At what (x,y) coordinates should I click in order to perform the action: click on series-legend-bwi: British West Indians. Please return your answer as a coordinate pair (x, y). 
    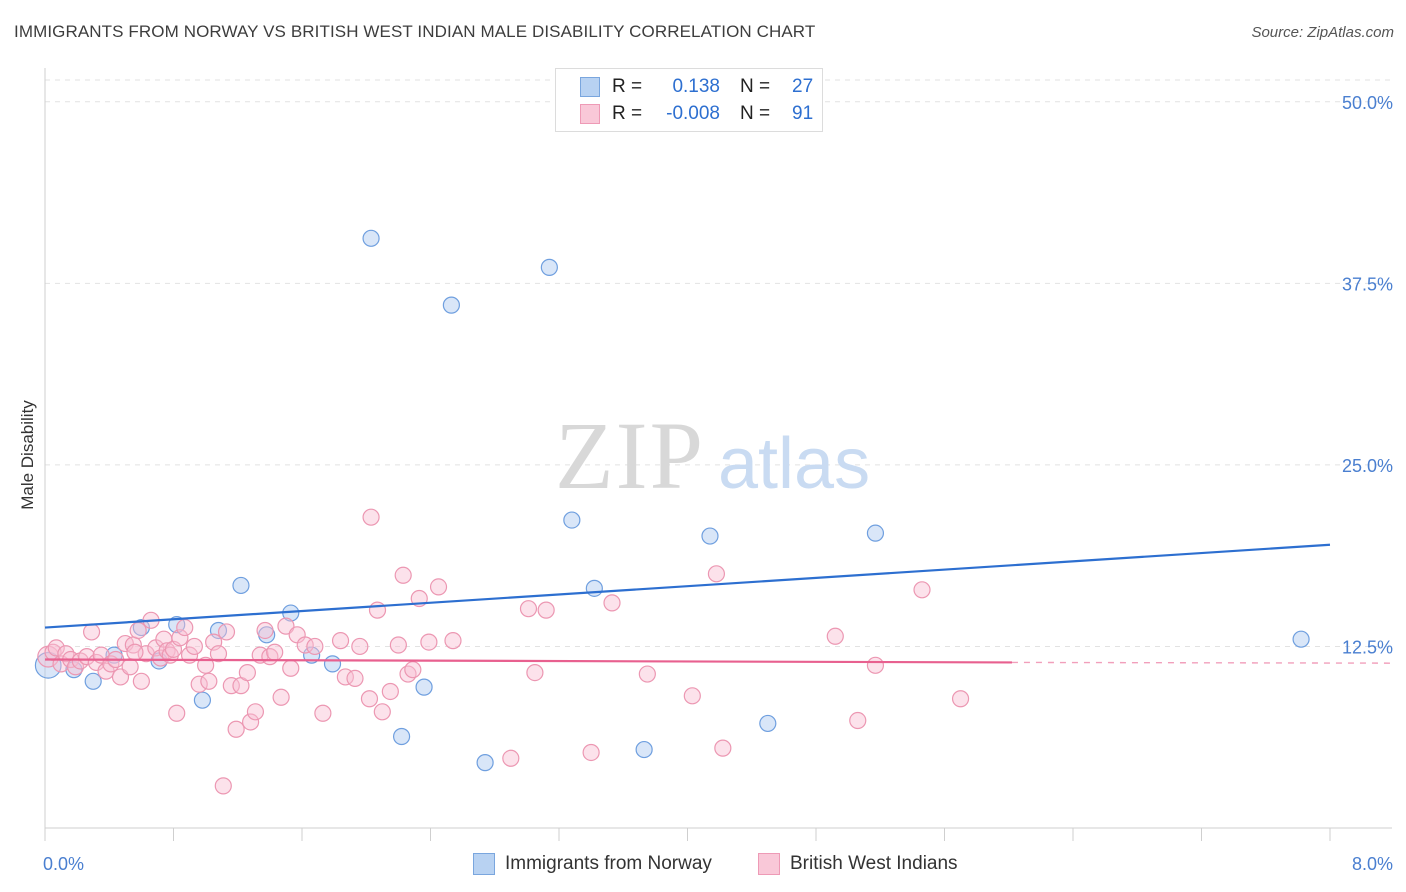
    Looking at the image, I should click on (858, 864).